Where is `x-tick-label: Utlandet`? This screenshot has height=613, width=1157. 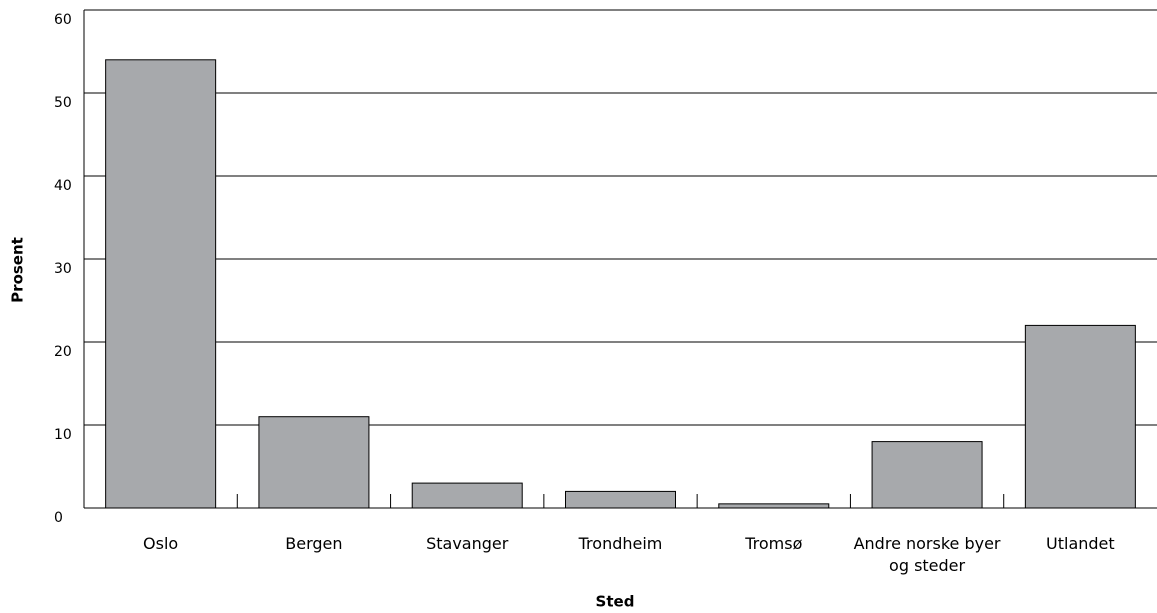
x-tick-label: Utlandet is located at coordinates (1080, 543).